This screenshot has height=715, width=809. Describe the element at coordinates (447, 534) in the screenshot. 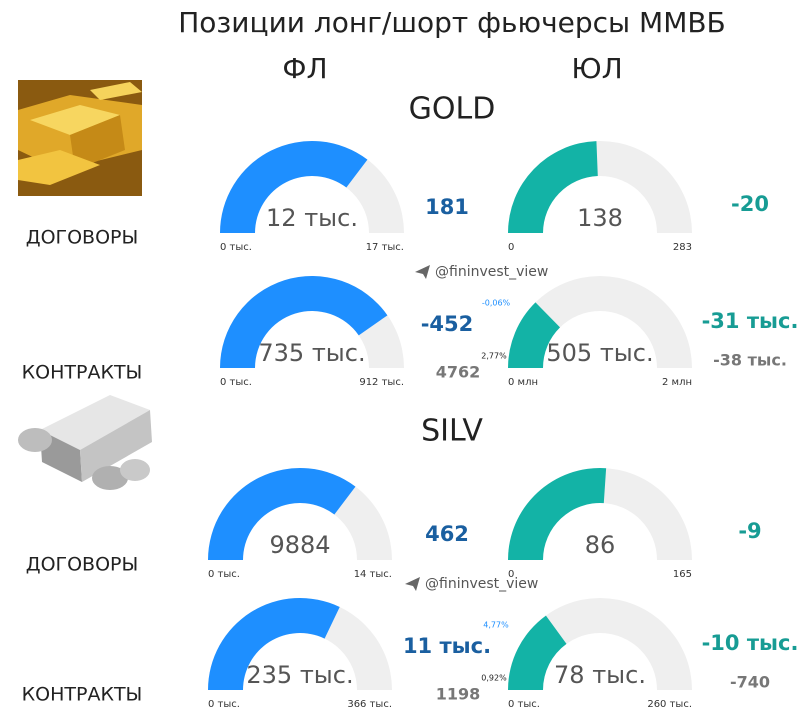

I see `fl-delta: 462` at that location.